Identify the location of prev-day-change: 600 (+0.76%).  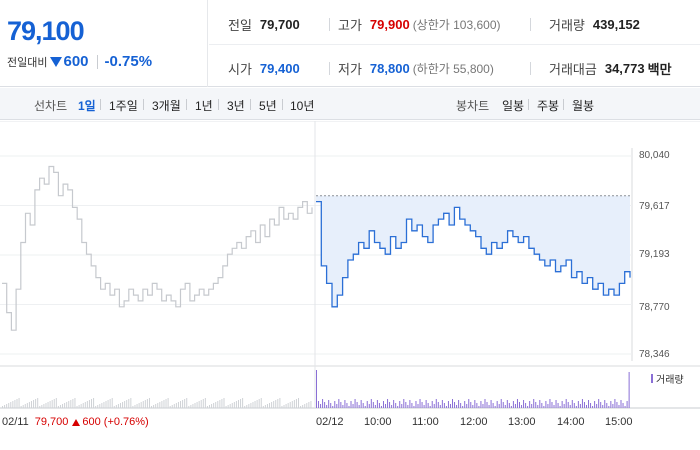
(115, 422).